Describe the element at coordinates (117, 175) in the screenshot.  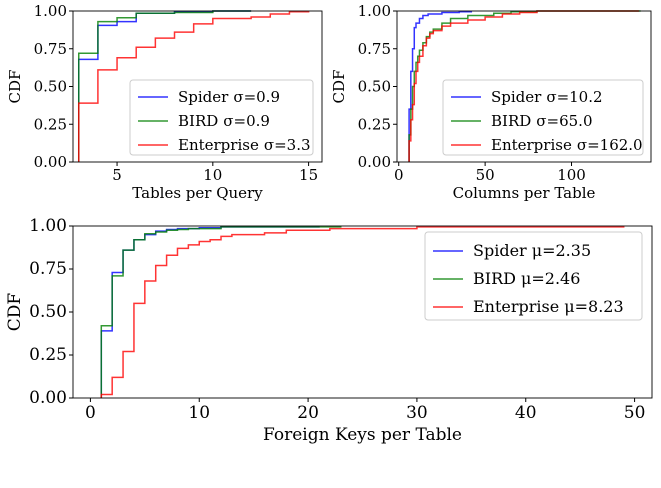
I see `x-tick-label: 5` at that location.